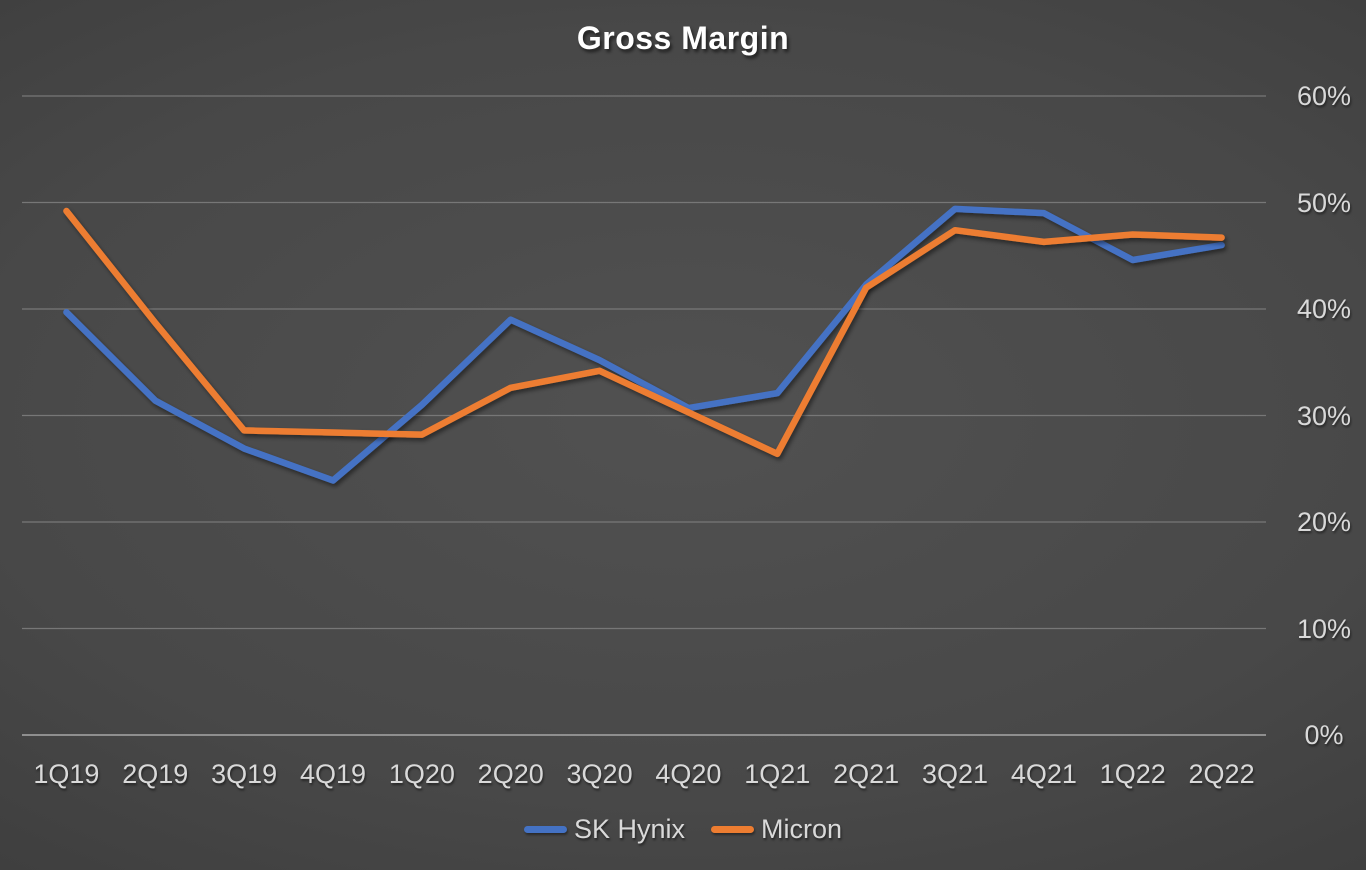 The image size is (1366, 870). What do you see at coordinates (1324, 96) in the screenshot?
I see `y-axis-label: 60%` at bounding box center [1324, 96].